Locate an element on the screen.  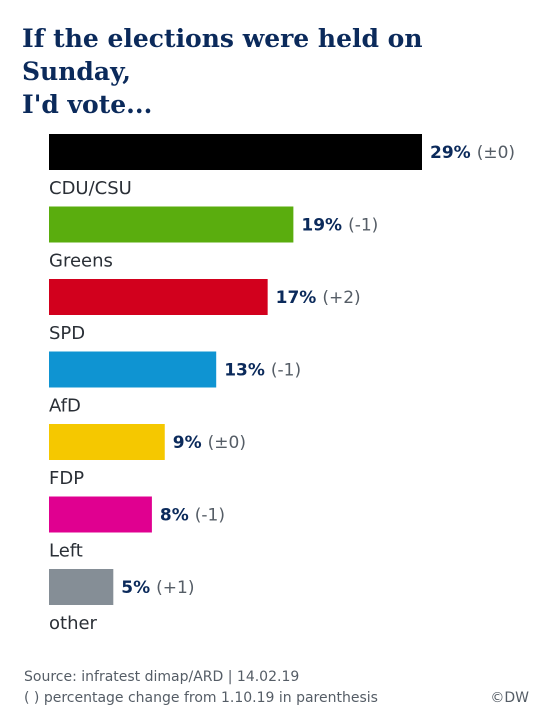
value-4: 9% is located at coordinates (187, 443).